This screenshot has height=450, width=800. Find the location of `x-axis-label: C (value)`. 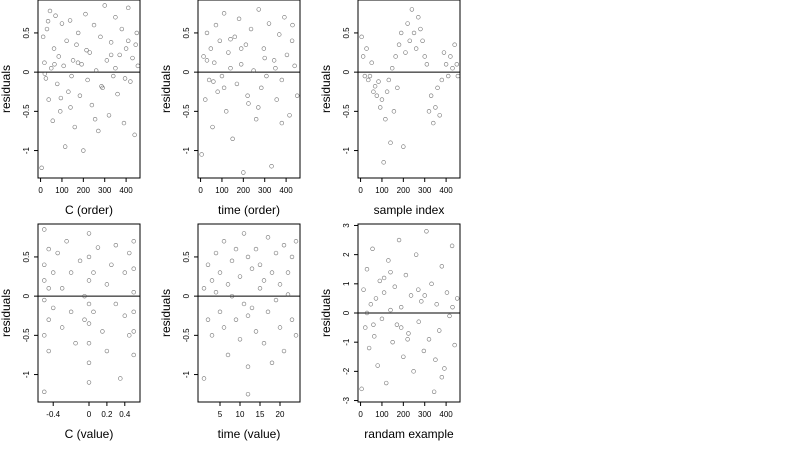

x-axis-label: C (value) is located at coordinates (89, 434).